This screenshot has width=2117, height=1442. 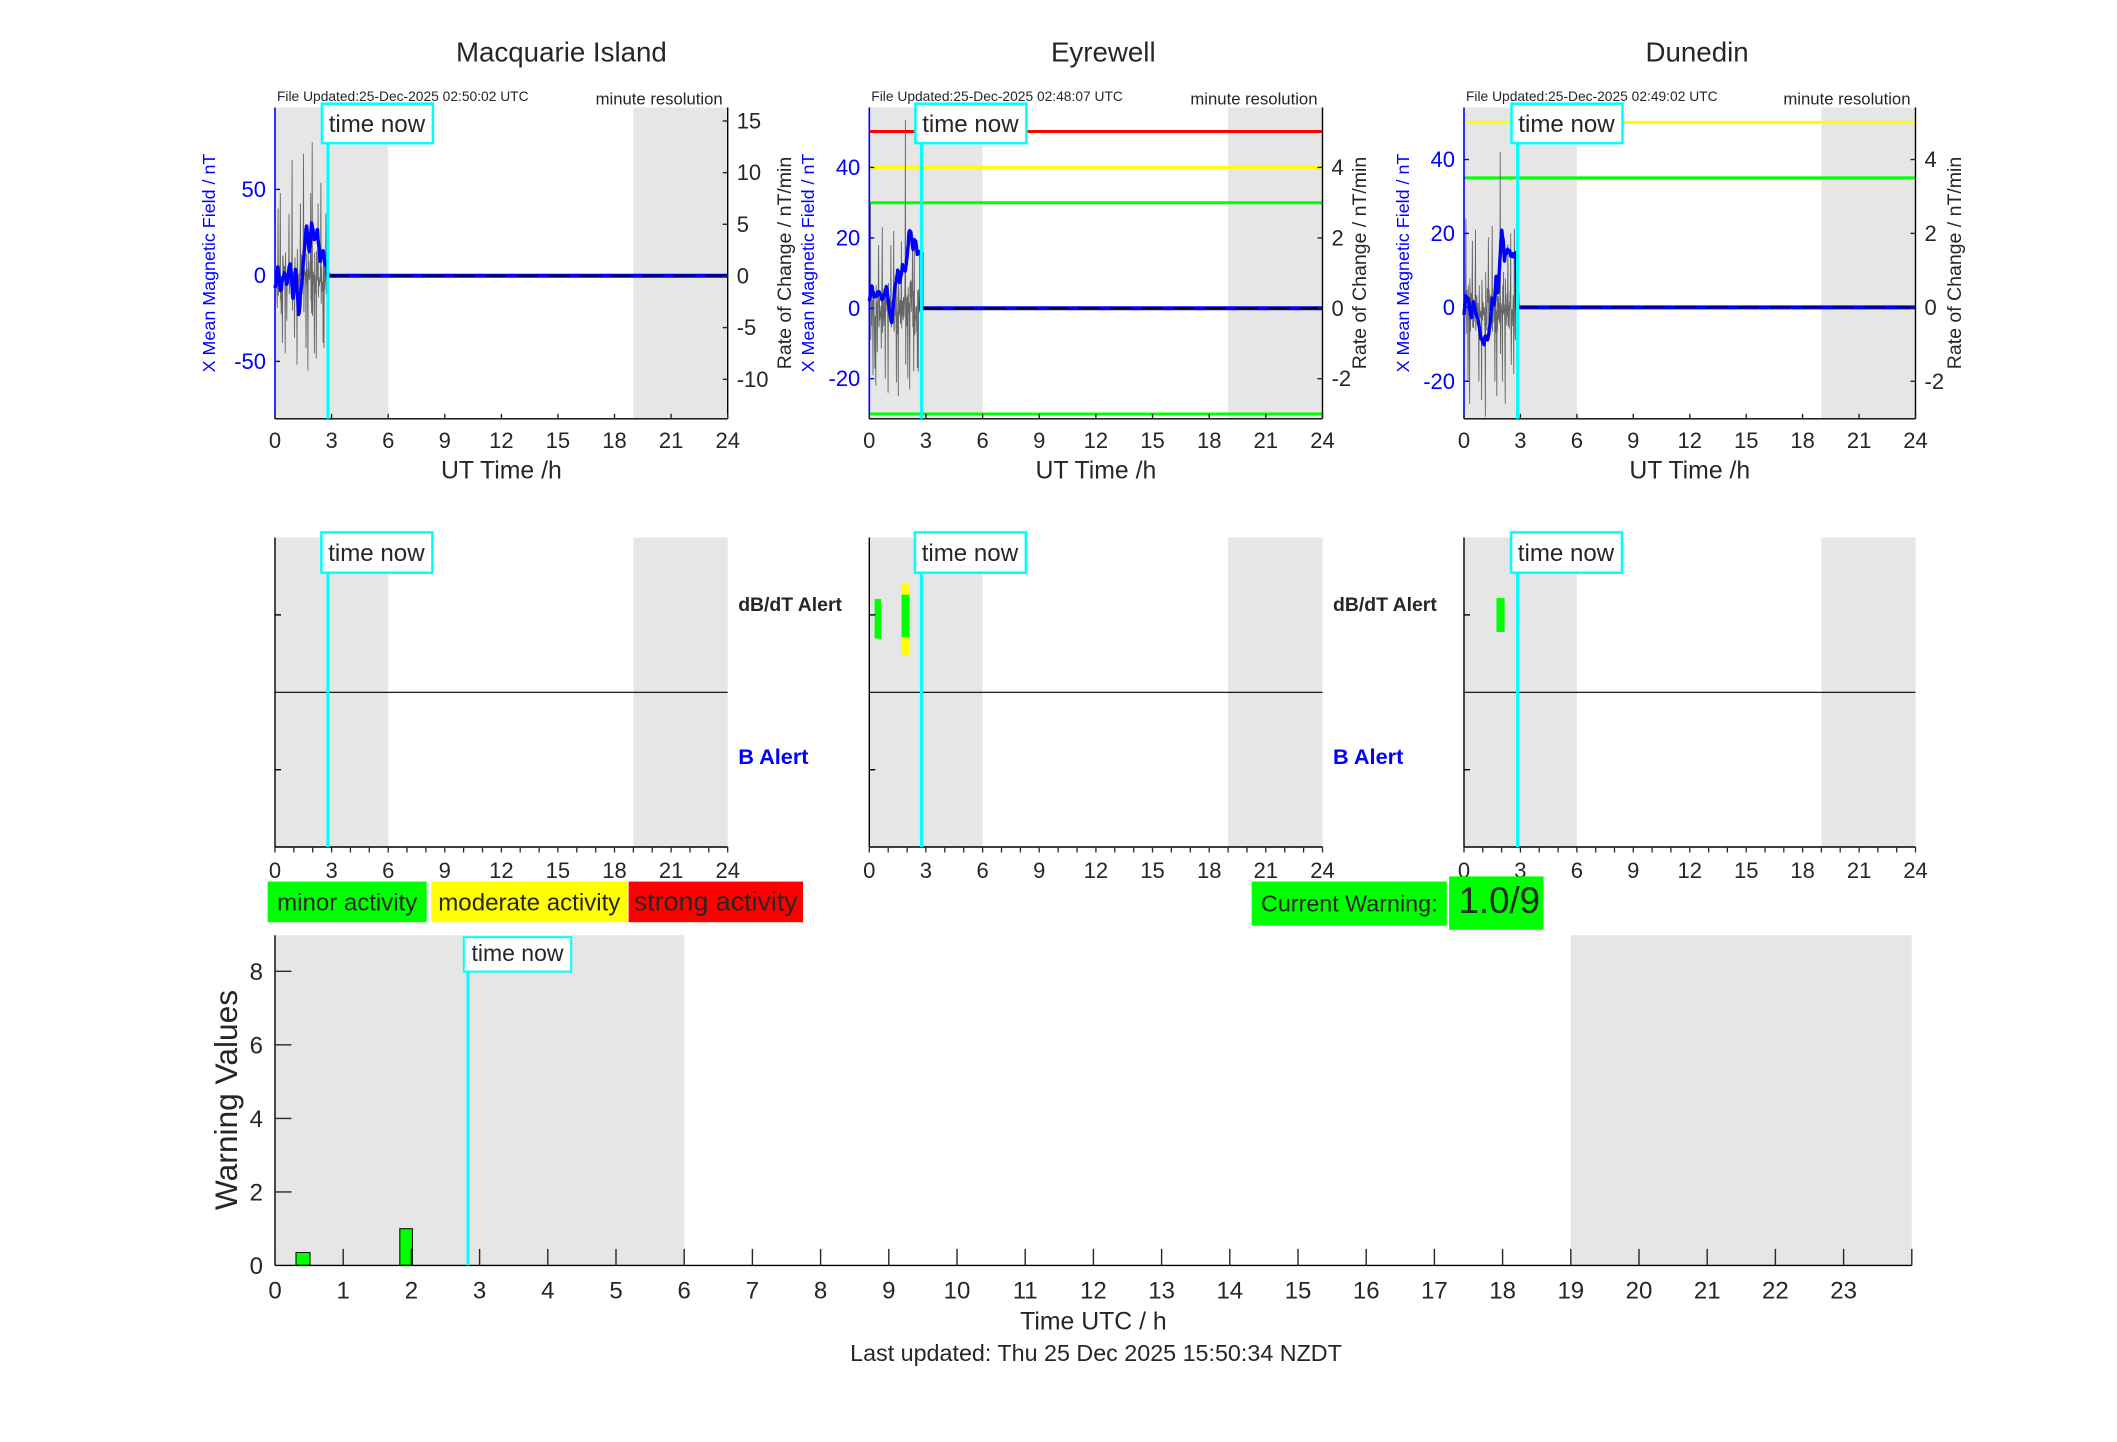 I want to click on svg-text: 8, so click(x=820, y=1290).